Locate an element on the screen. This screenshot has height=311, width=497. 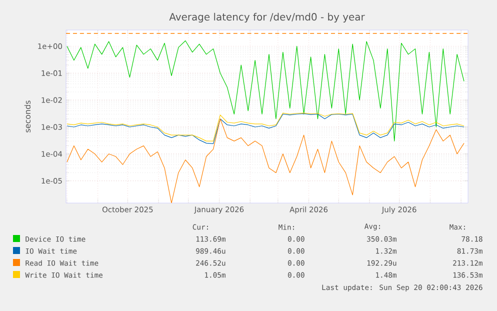
chart-title: Average latency for /dev/md0 - by year is located at coordinates (267, 17).